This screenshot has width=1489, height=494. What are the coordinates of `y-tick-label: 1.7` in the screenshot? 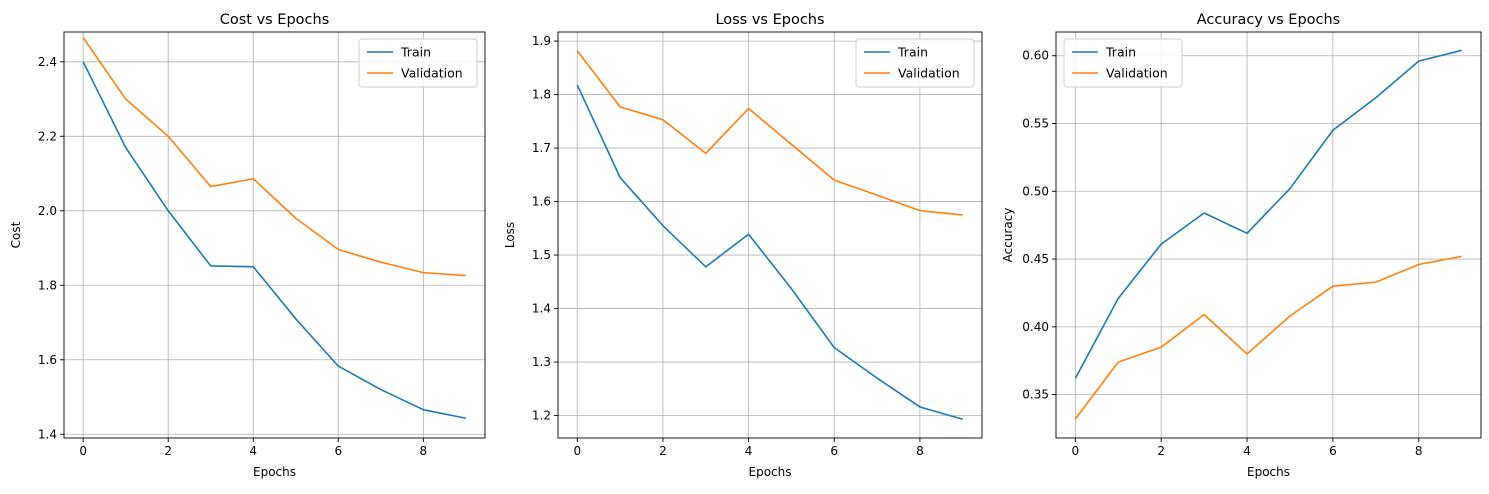 It's located at (541, 148).